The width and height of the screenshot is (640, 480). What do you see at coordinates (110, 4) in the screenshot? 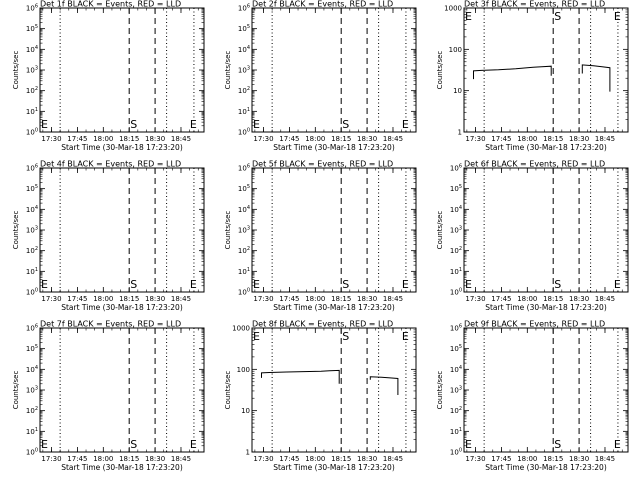
I see `panel-title: Det 1f BLACK = Events, RED = LLD` at bounding box center [110, 4].